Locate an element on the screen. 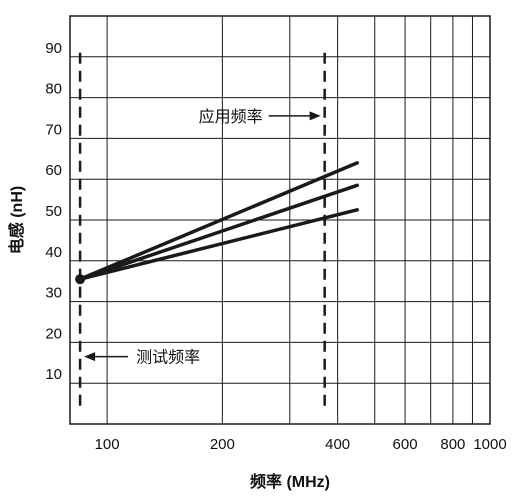 The width and height of the screenshot is (519, 499). x-axis-label: 频率 (MHz) is located at coordinates (290, 481).